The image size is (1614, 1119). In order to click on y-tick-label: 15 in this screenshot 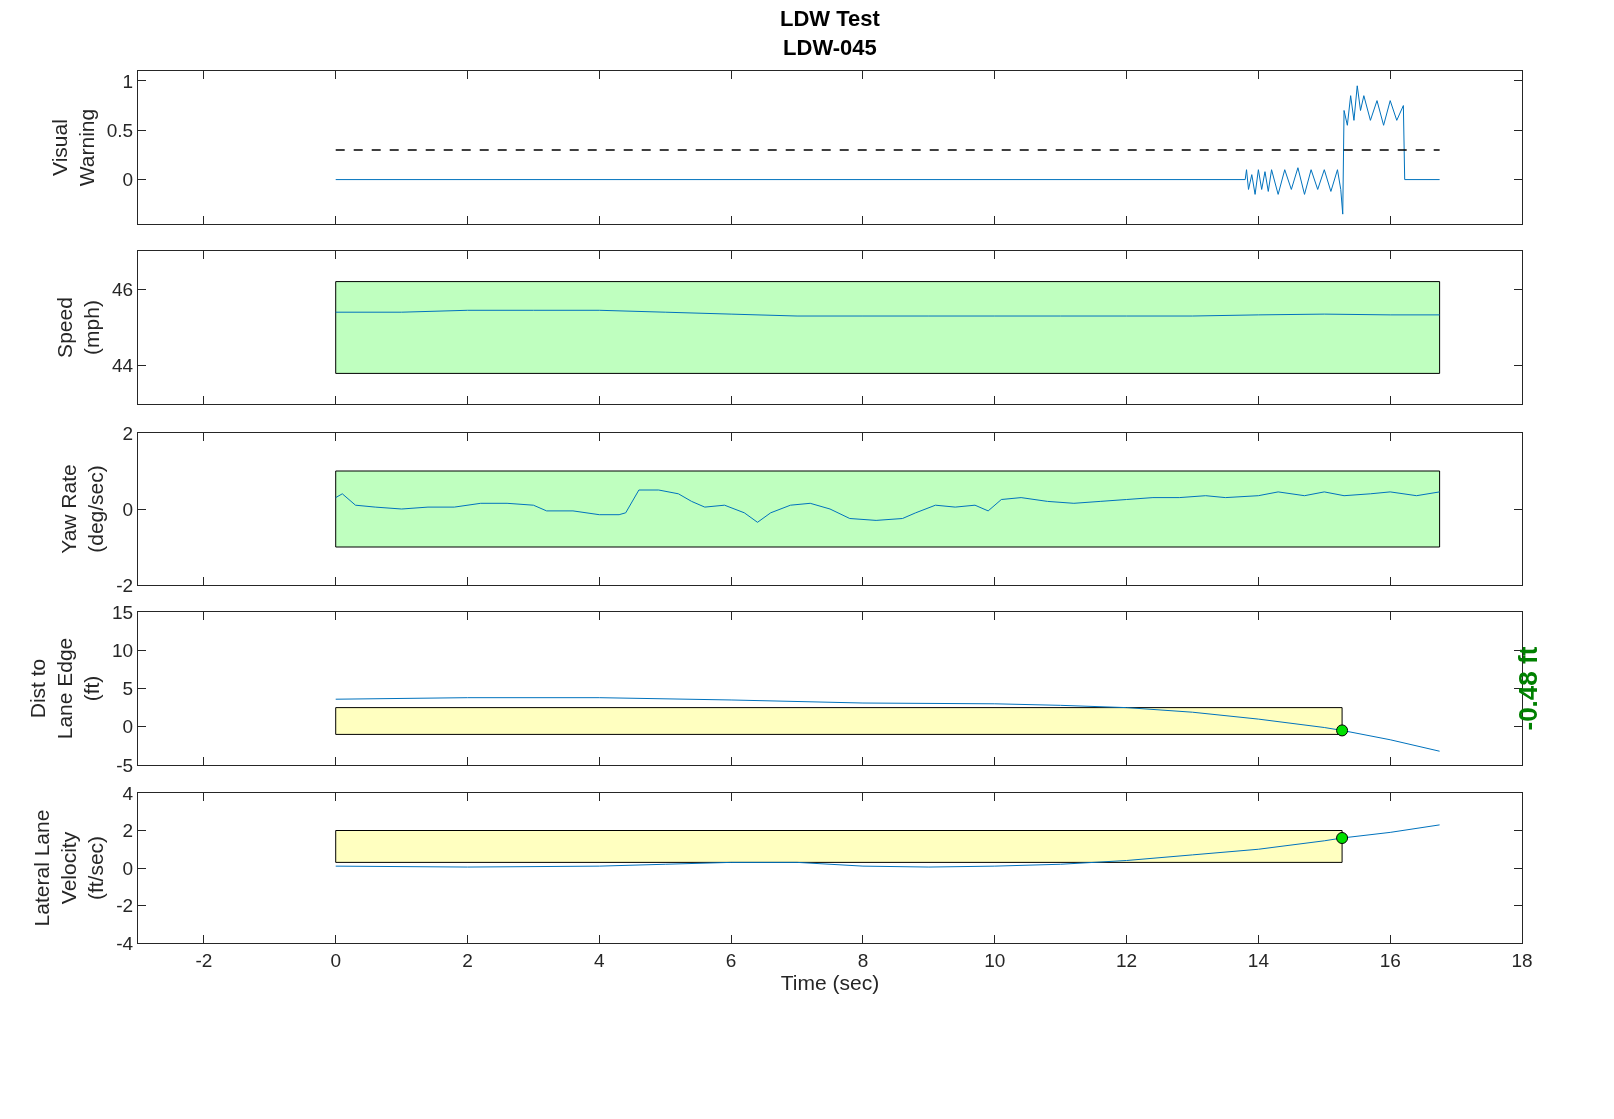, I will do `click(123, 612)`.